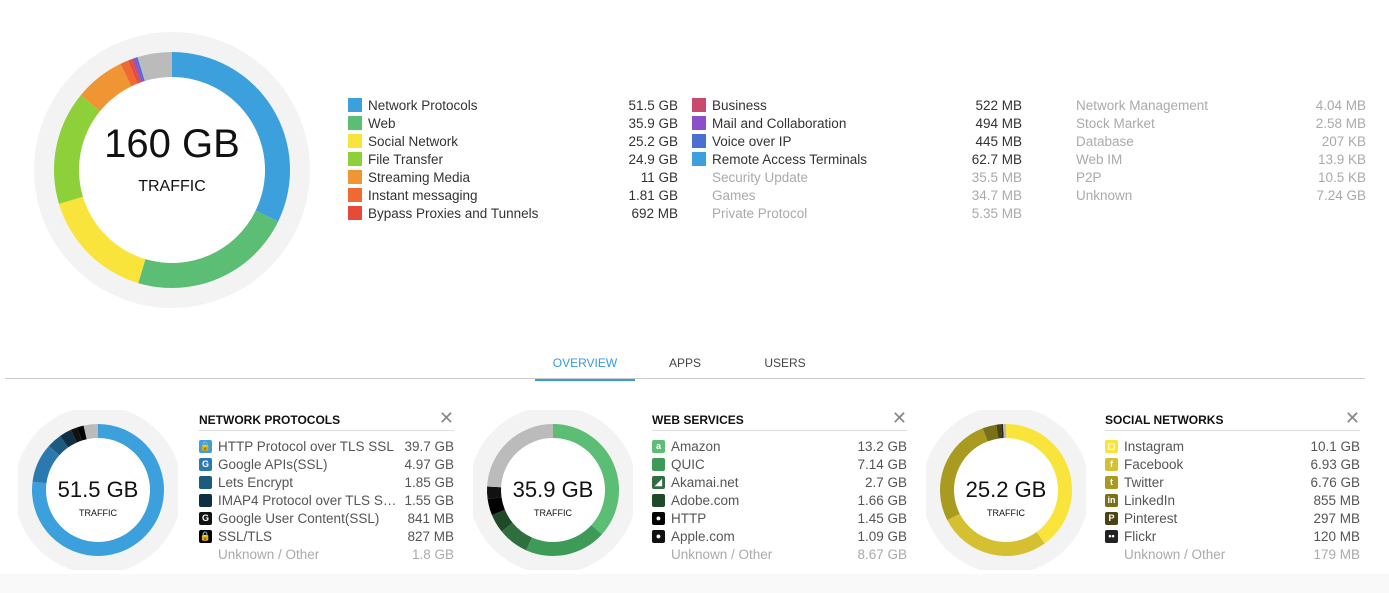 Image resolution: width=1389 pixels, height=593 pixels. What do you see at coordinates (1232, 419) in the screenshot?
I see `panel-title: SOCIAL NETWORKS ✕` at bounding box center [1232, 419].